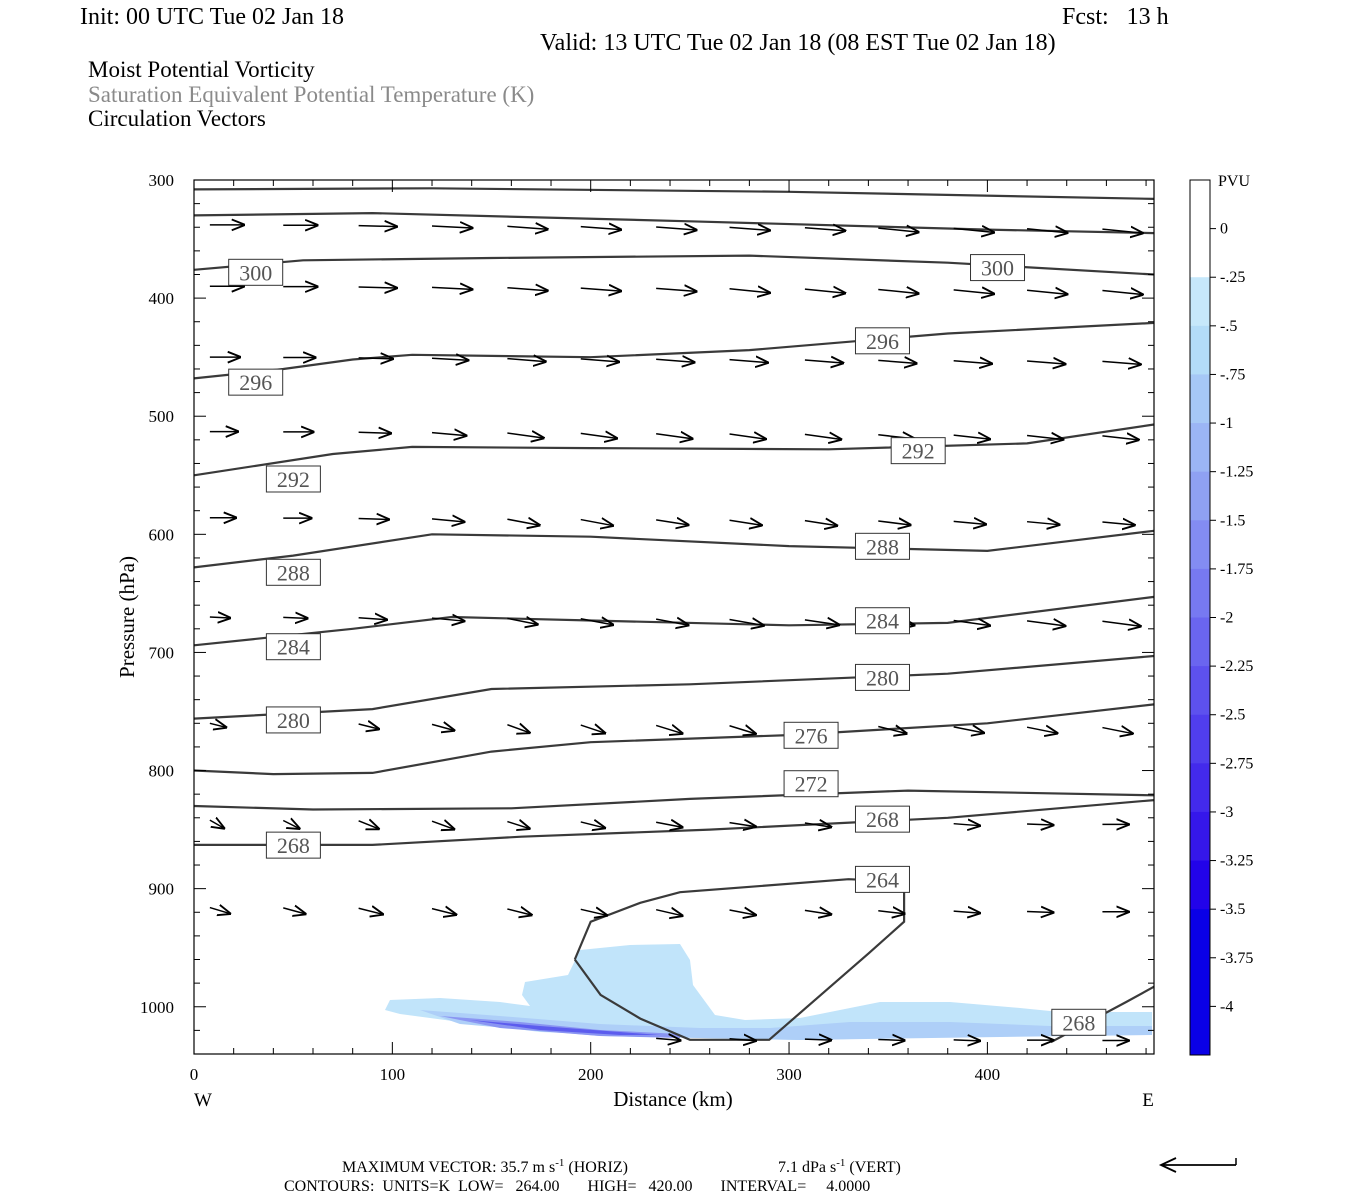 This screenshot has height=1200, width=1350. What do you see at coordinates (1148, 1100) in the screenshot?
I see `east-label: E` at bounding box center [1148, 1100].